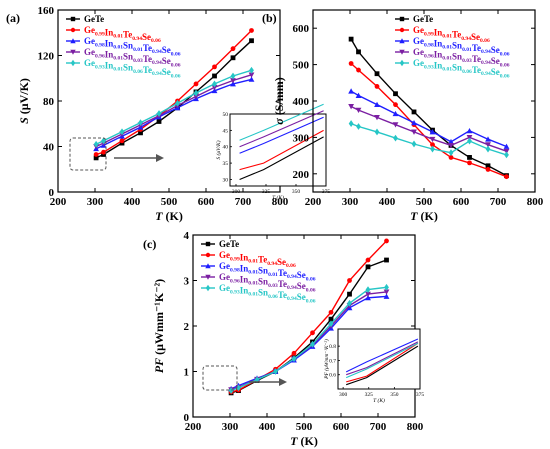 This screenshot has height=449, width=550. Describe the element at coordinates (279, 121) in the screenshot. I see `axis-label-variable: σ` at that location.